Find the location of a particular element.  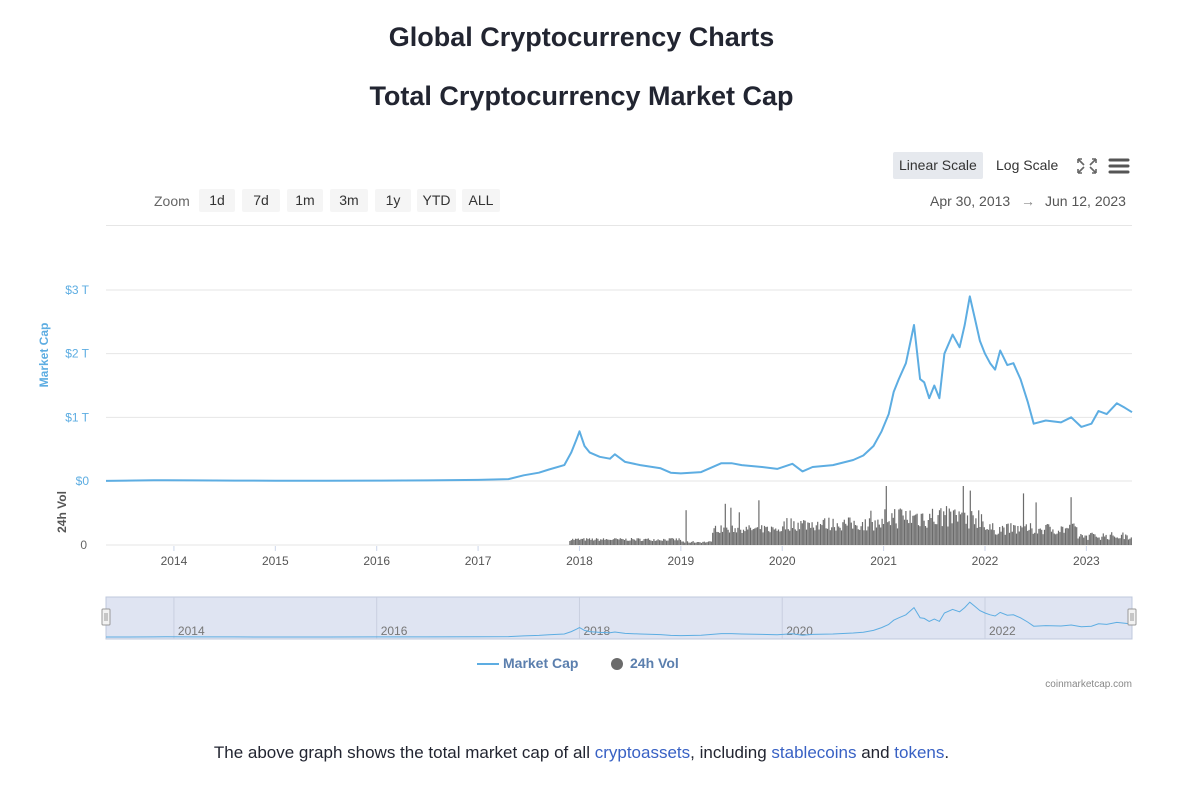

legend-market-cap: Market Cap is located at coordinates (527, 663).